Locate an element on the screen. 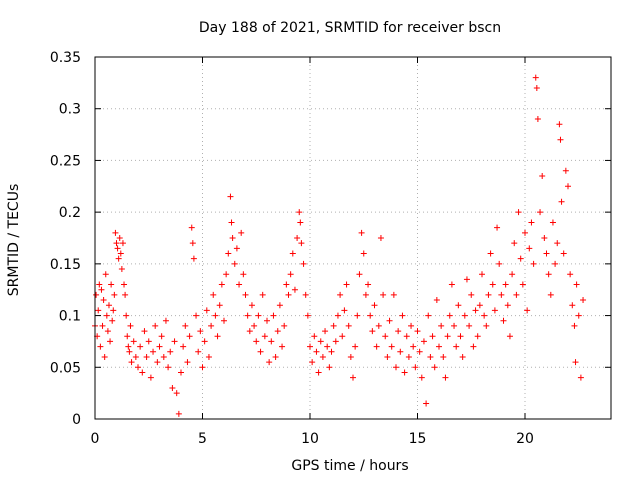 The height and width of the screenshot is (480, 640). y-tick-label: 0.35 is located at coordinates (65, 58).